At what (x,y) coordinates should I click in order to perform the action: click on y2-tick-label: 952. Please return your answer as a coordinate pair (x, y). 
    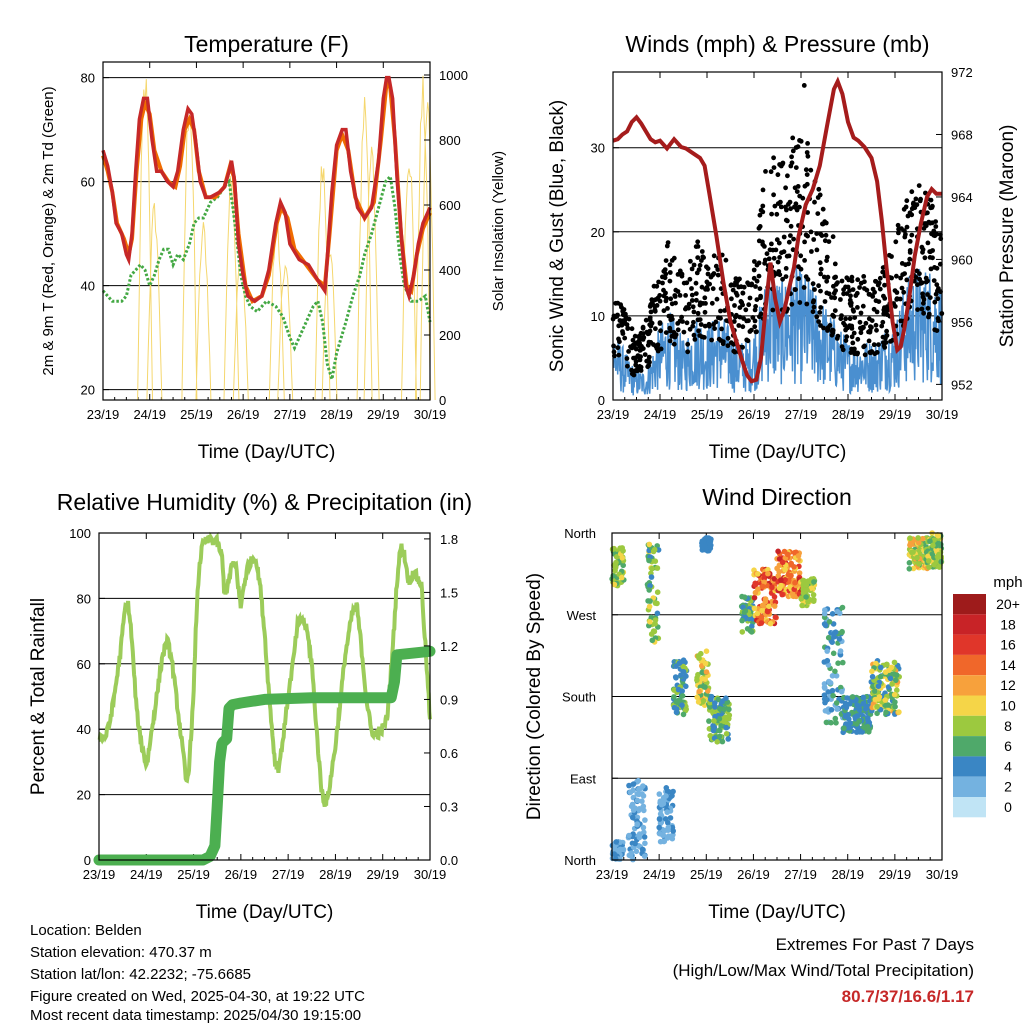
    Looking at the image, I should click on (962, 384).